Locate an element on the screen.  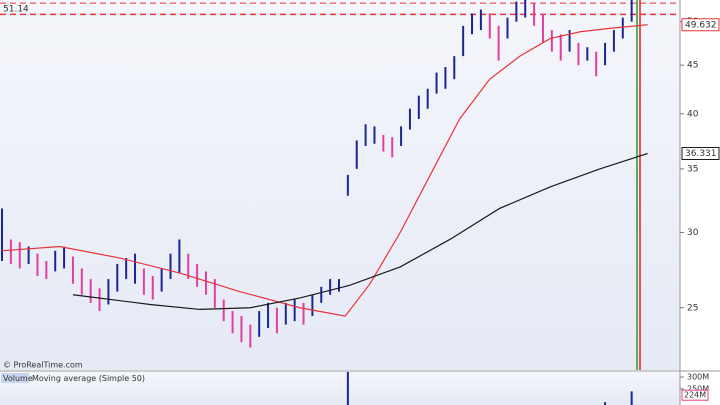
y-tick-label: 300M is located at coordinates (698, 377).